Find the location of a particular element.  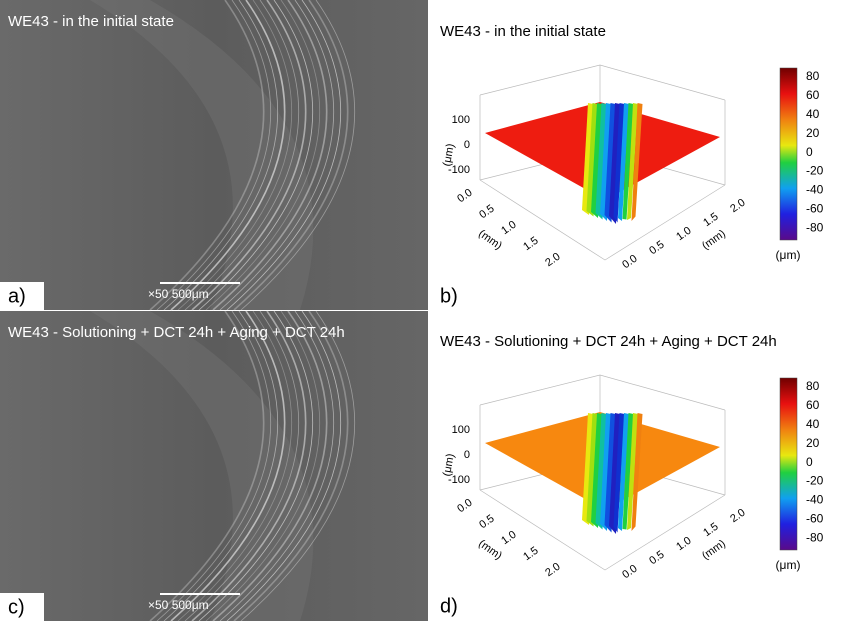

x-tick-label: 0.0 is located at coordinates (464, 196).